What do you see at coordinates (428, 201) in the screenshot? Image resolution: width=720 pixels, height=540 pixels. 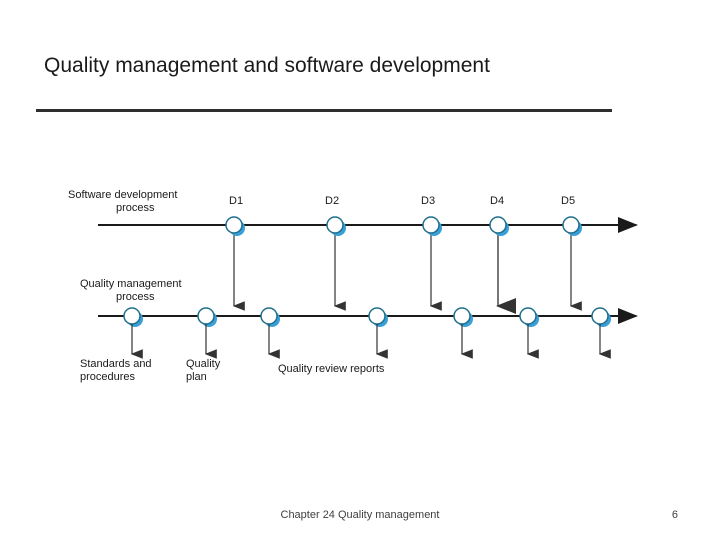 I see `deliverable-label-d3: D3` at bounding box center [428, 201].